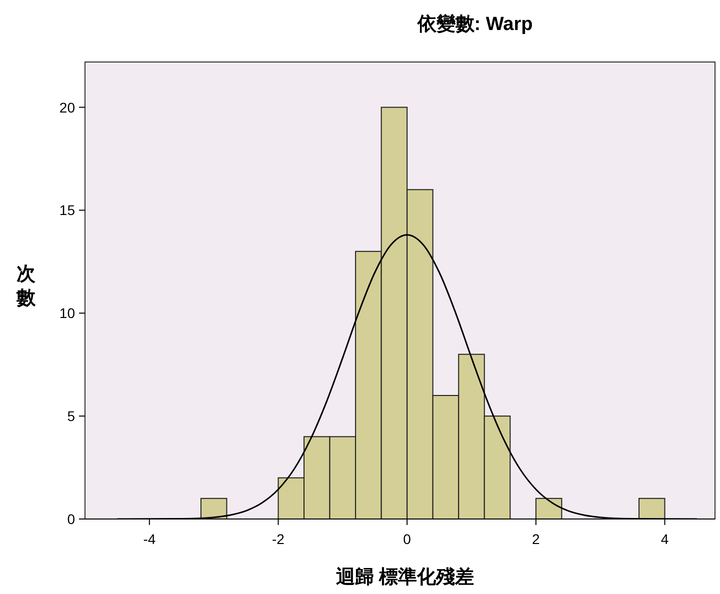  Describe the element at coordinates (404, 577) in the screenshot. I see `x-axis-title: 迴歸 標準化殘差` at that location.